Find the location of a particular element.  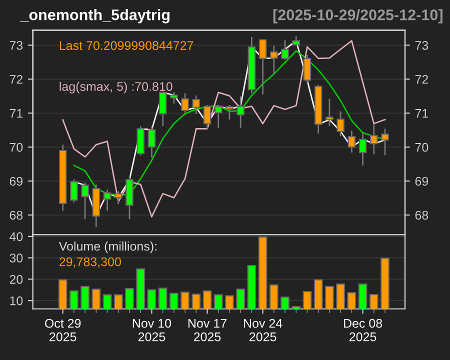

y-tick-label: 10 is located at coordinates (16, 301).